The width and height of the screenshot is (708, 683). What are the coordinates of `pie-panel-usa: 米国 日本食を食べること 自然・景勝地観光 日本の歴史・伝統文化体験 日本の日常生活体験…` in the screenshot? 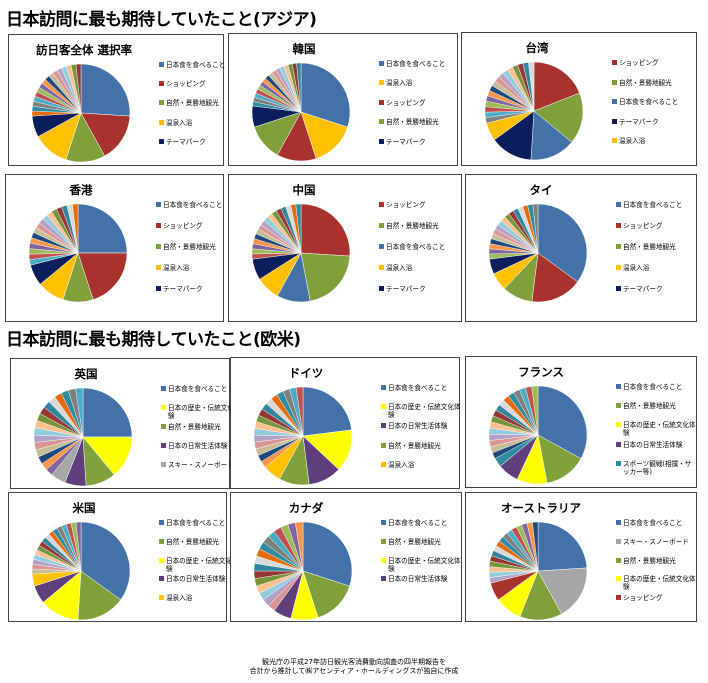 It's located at (123, 557).